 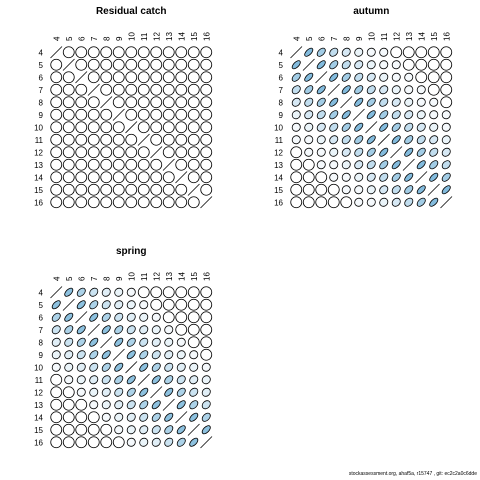 I want to click on panel-title: Residual catch, so click(x=131, y=11).